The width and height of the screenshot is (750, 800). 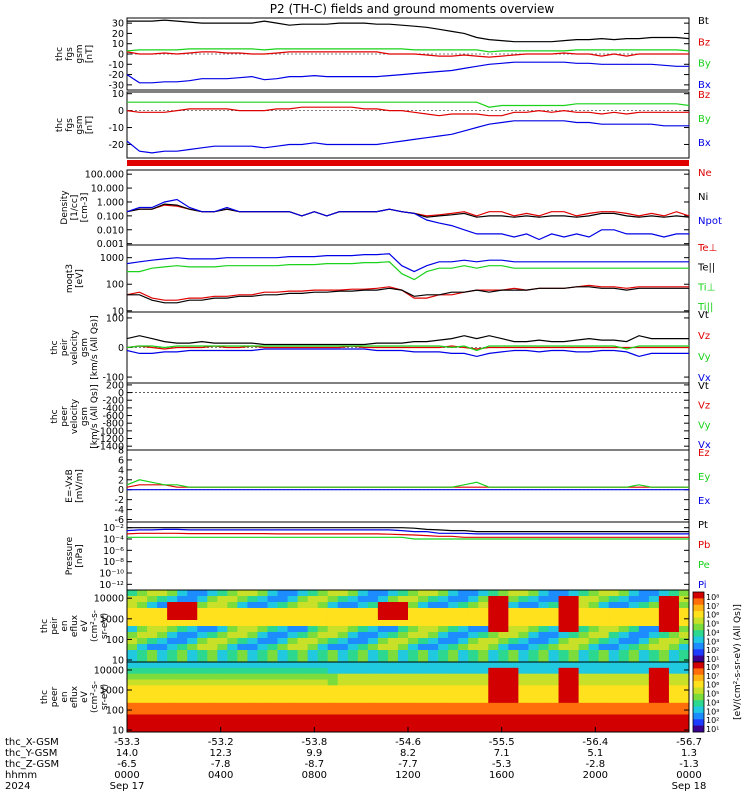 What do you see at coordinates (698, 710) in the screenshot?
I see `colorbar-swatch` at bounding box center [698, 710].